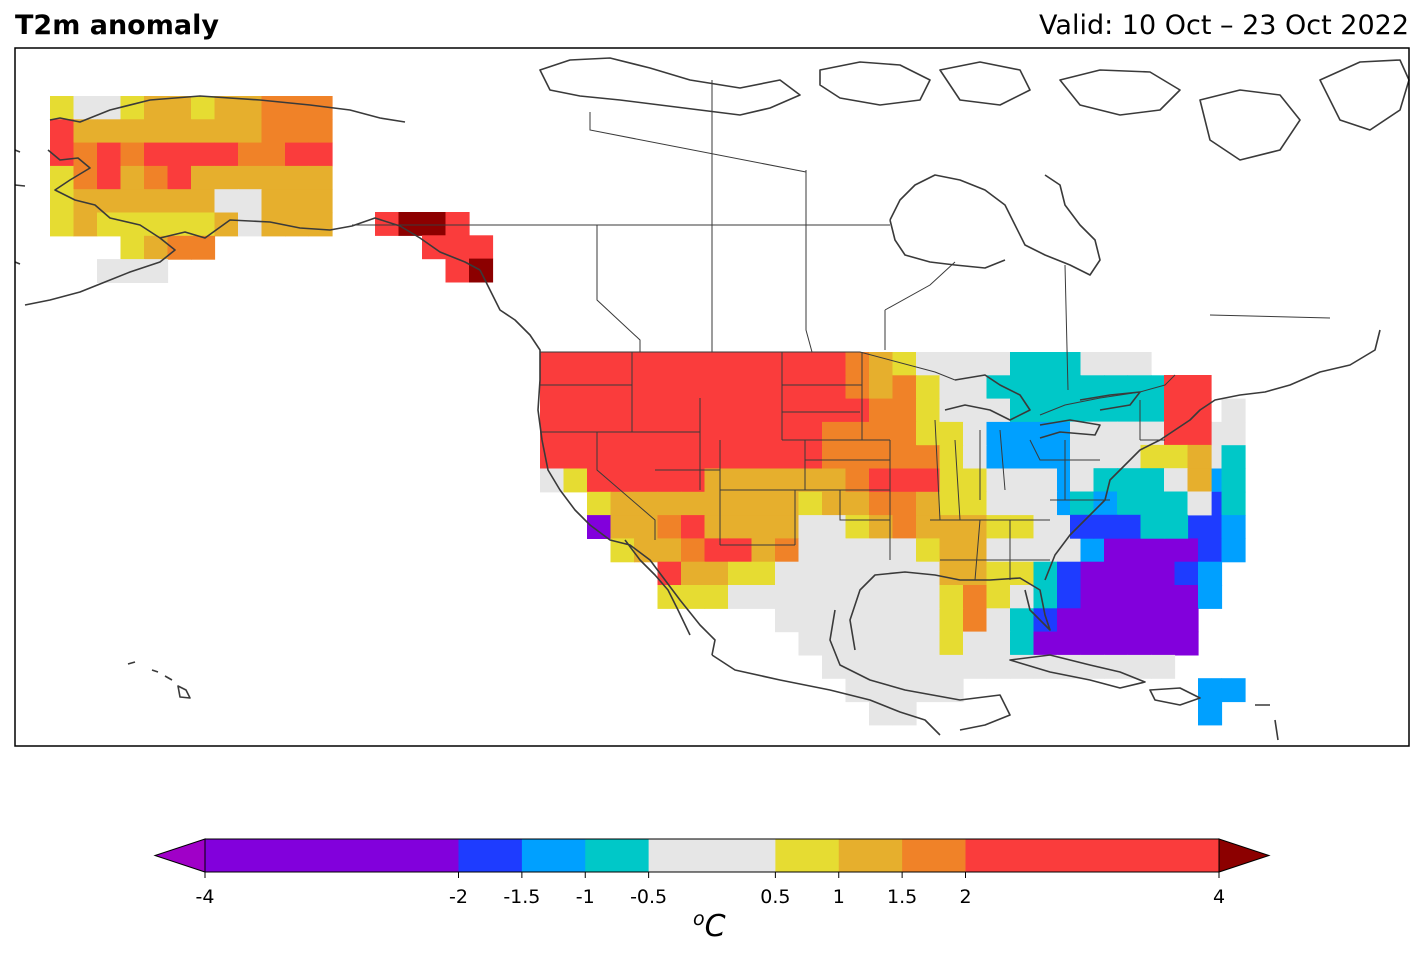 The image size is (1425, 959). I want to click on alaska-coast, so click(252, 200).